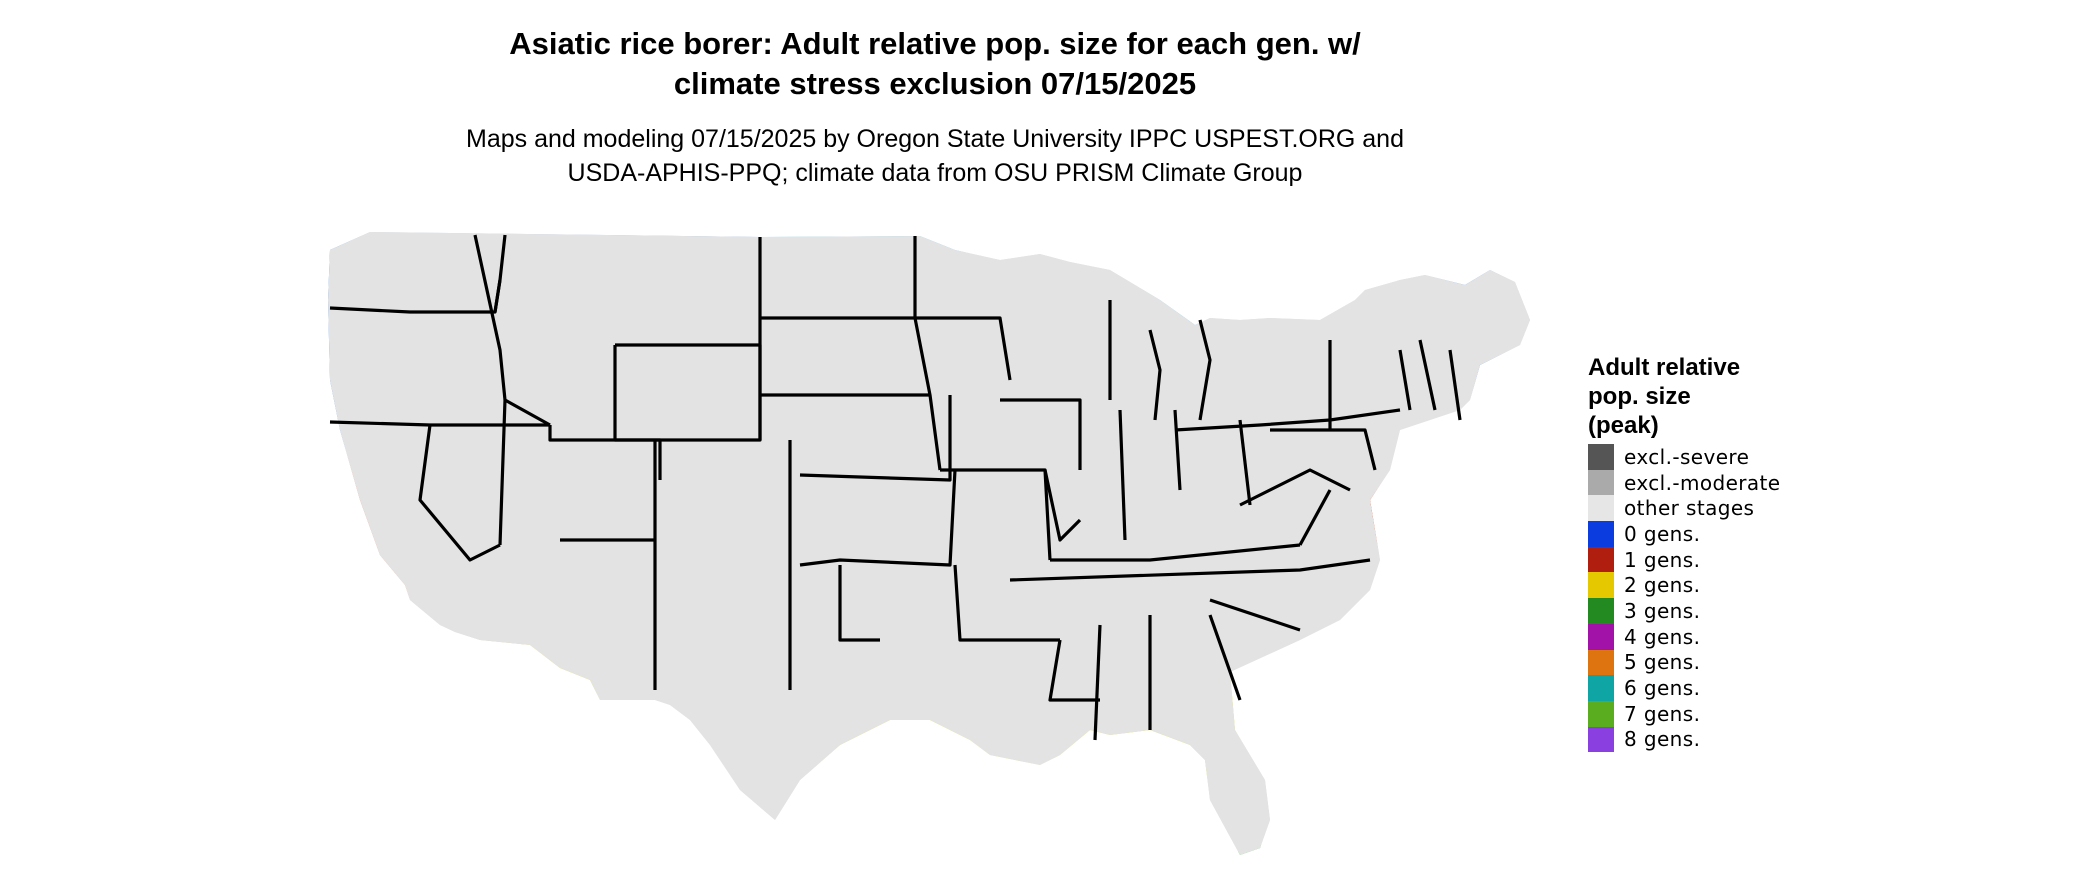  What do you see at coordinates (1662, 739) in the screenshot?
I see `legend-label: 8 gens.` at bounding box center [1662, 739].